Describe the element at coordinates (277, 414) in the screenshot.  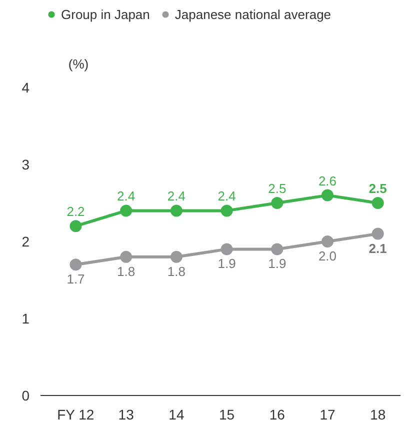
I see `x-tick-label: 16` at that location.